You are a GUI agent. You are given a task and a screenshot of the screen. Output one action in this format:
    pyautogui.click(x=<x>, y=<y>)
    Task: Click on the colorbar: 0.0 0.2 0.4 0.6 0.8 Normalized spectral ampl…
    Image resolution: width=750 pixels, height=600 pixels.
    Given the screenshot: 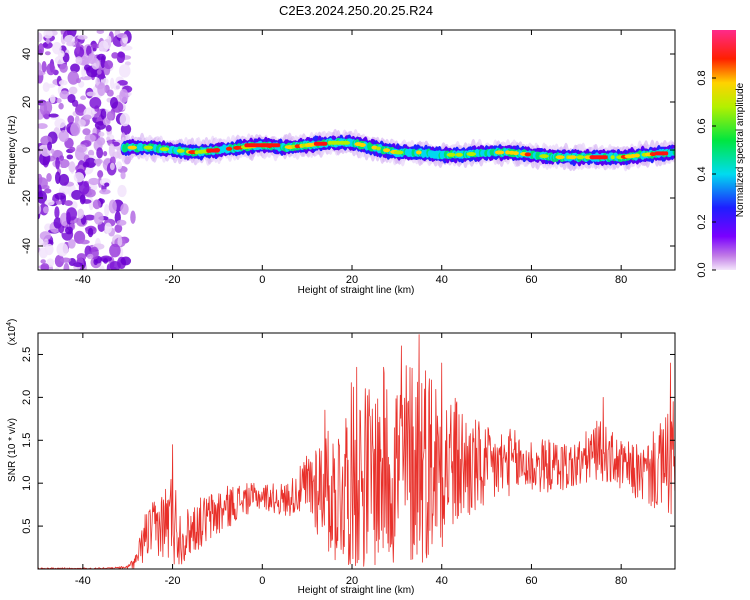 What is the action you would take?
    pyautogui.click(x=721, y=154)
    